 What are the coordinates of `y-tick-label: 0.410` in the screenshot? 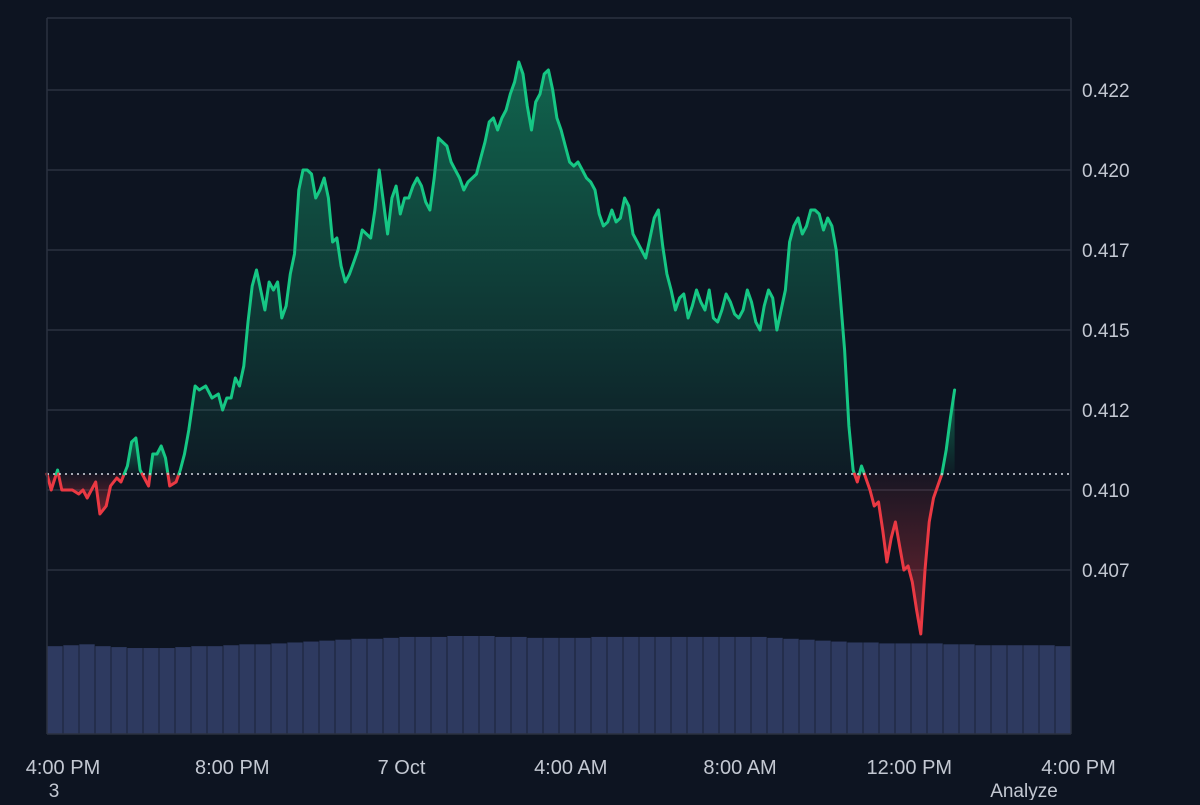 It's located at (1106, 491).